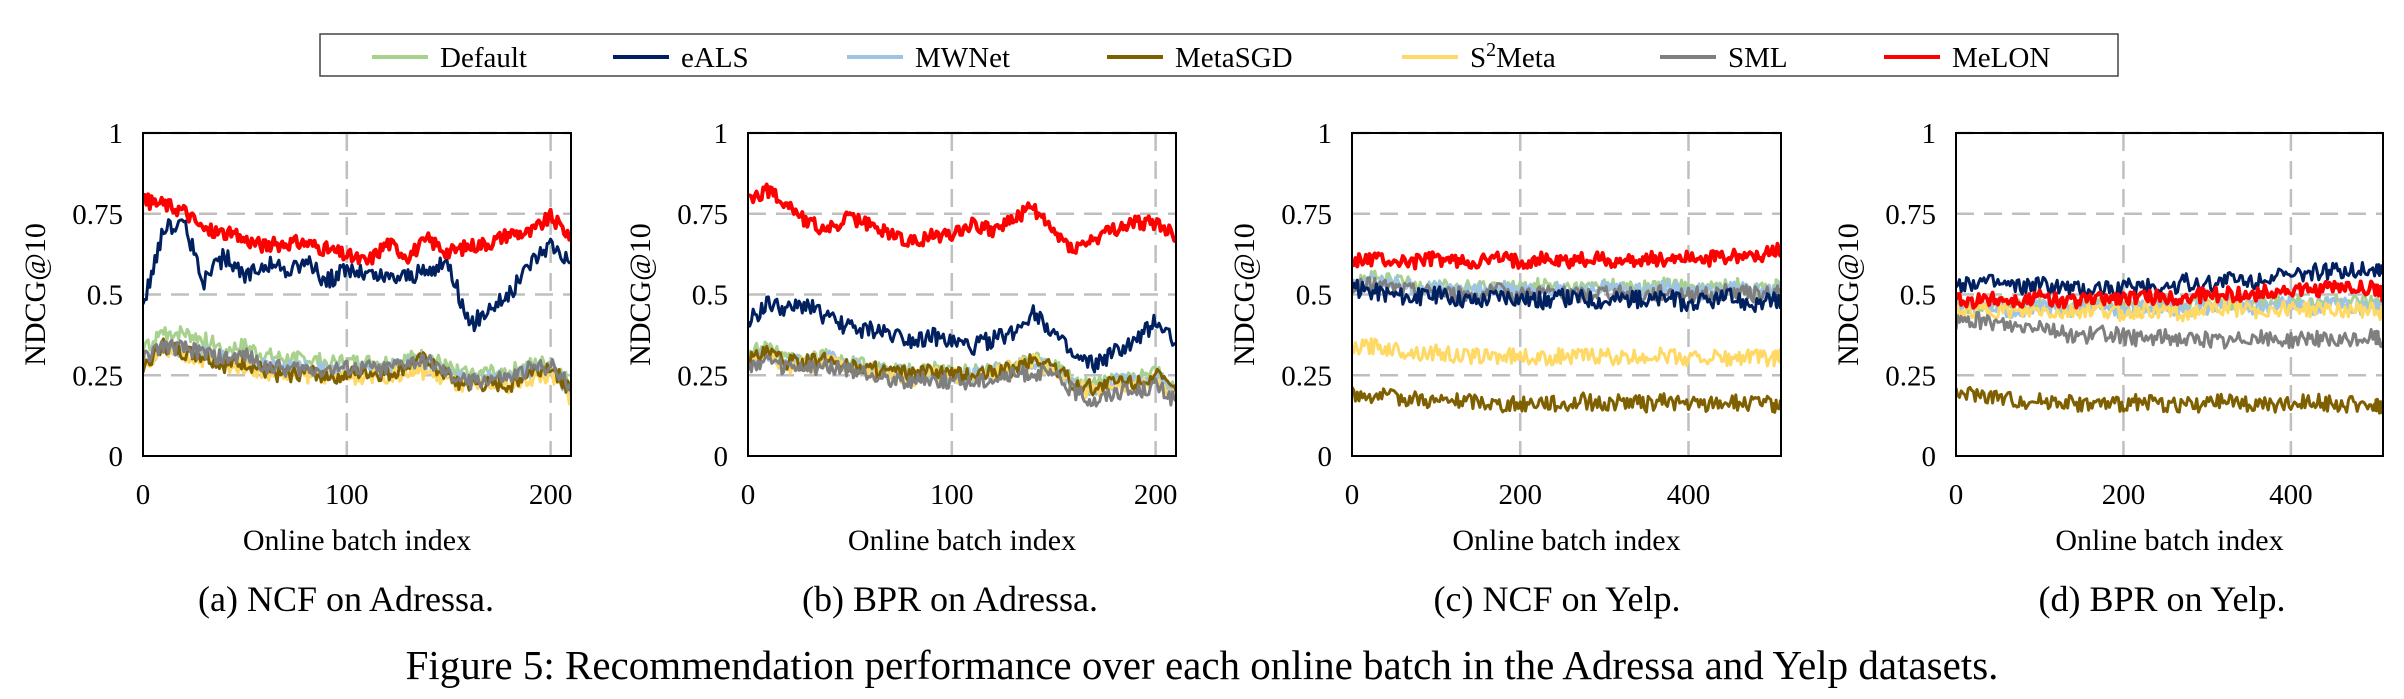  I want to click on grid, so click(962, 293).